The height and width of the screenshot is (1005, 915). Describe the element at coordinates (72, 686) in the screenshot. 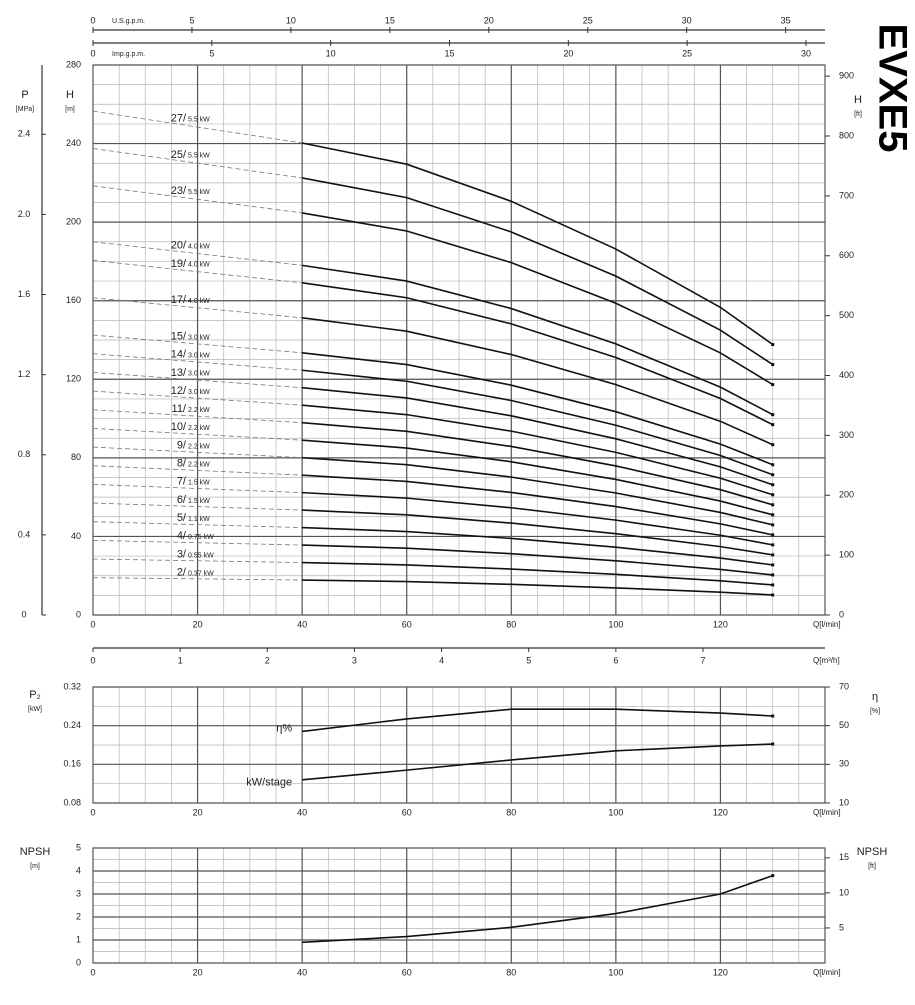

I see `y-tick-label: 0.32` at that location.